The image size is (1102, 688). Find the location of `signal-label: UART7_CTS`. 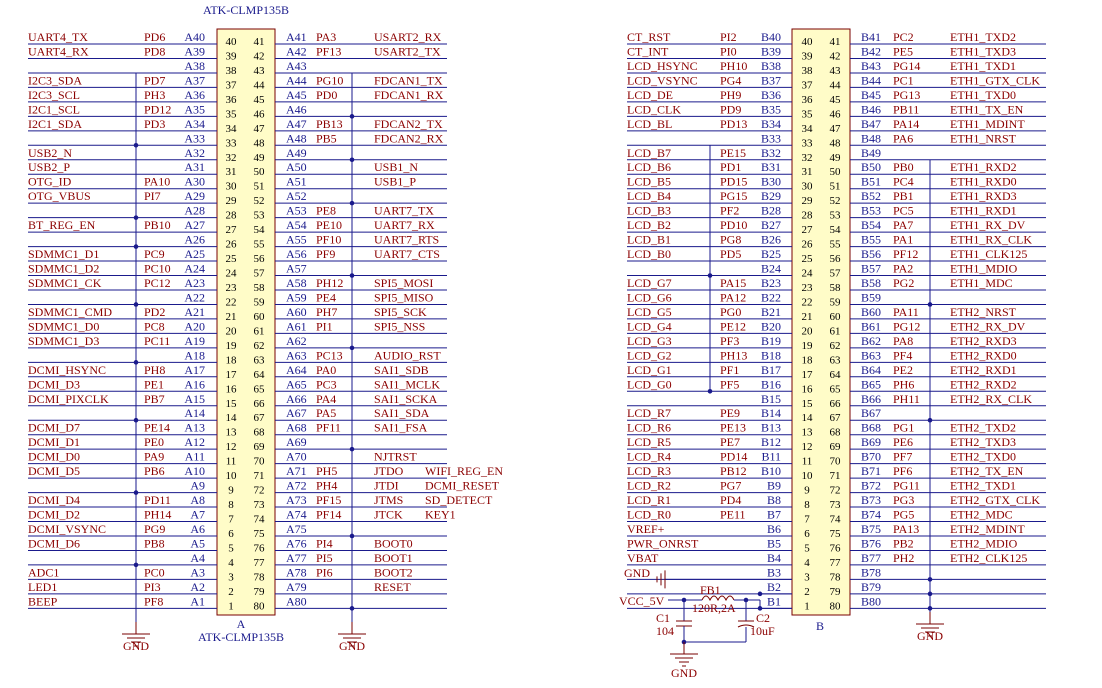

signal-label: UART7_CTS is located at coordinates (407, 254).